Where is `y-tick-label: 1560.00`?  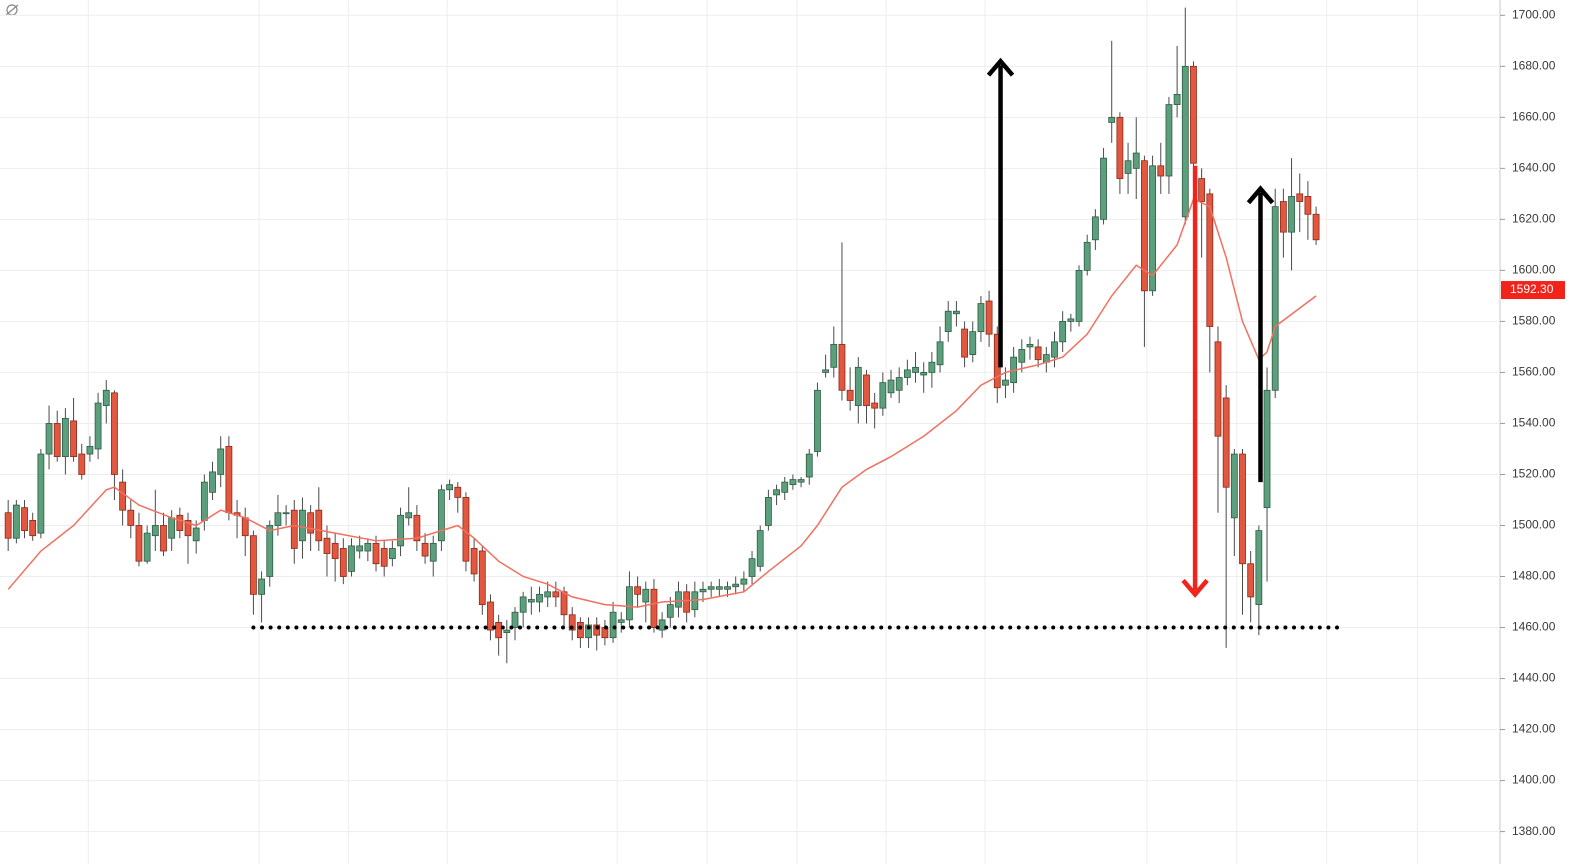 y-tick-label: 1560.00 is located at coordinates (1534, 372).